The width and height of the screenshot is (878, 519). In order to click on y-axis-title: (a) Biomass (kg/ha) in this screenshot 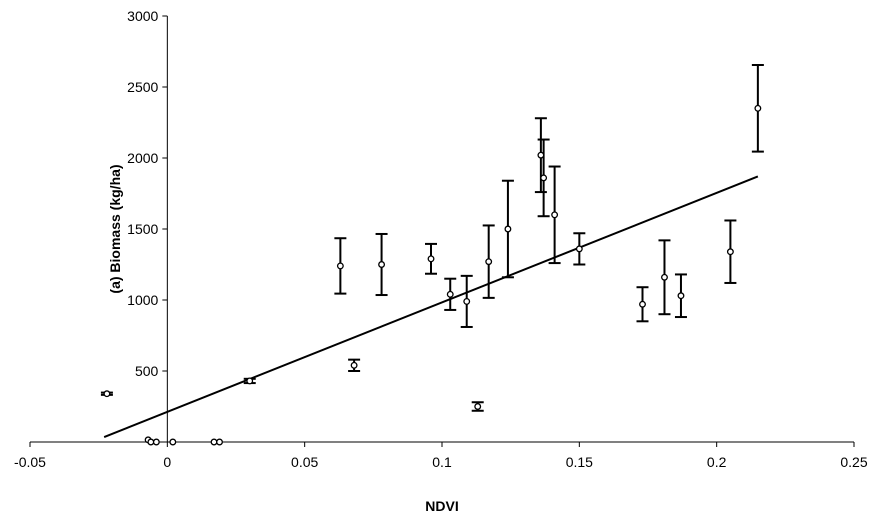, I will do `click(115, 228)`.